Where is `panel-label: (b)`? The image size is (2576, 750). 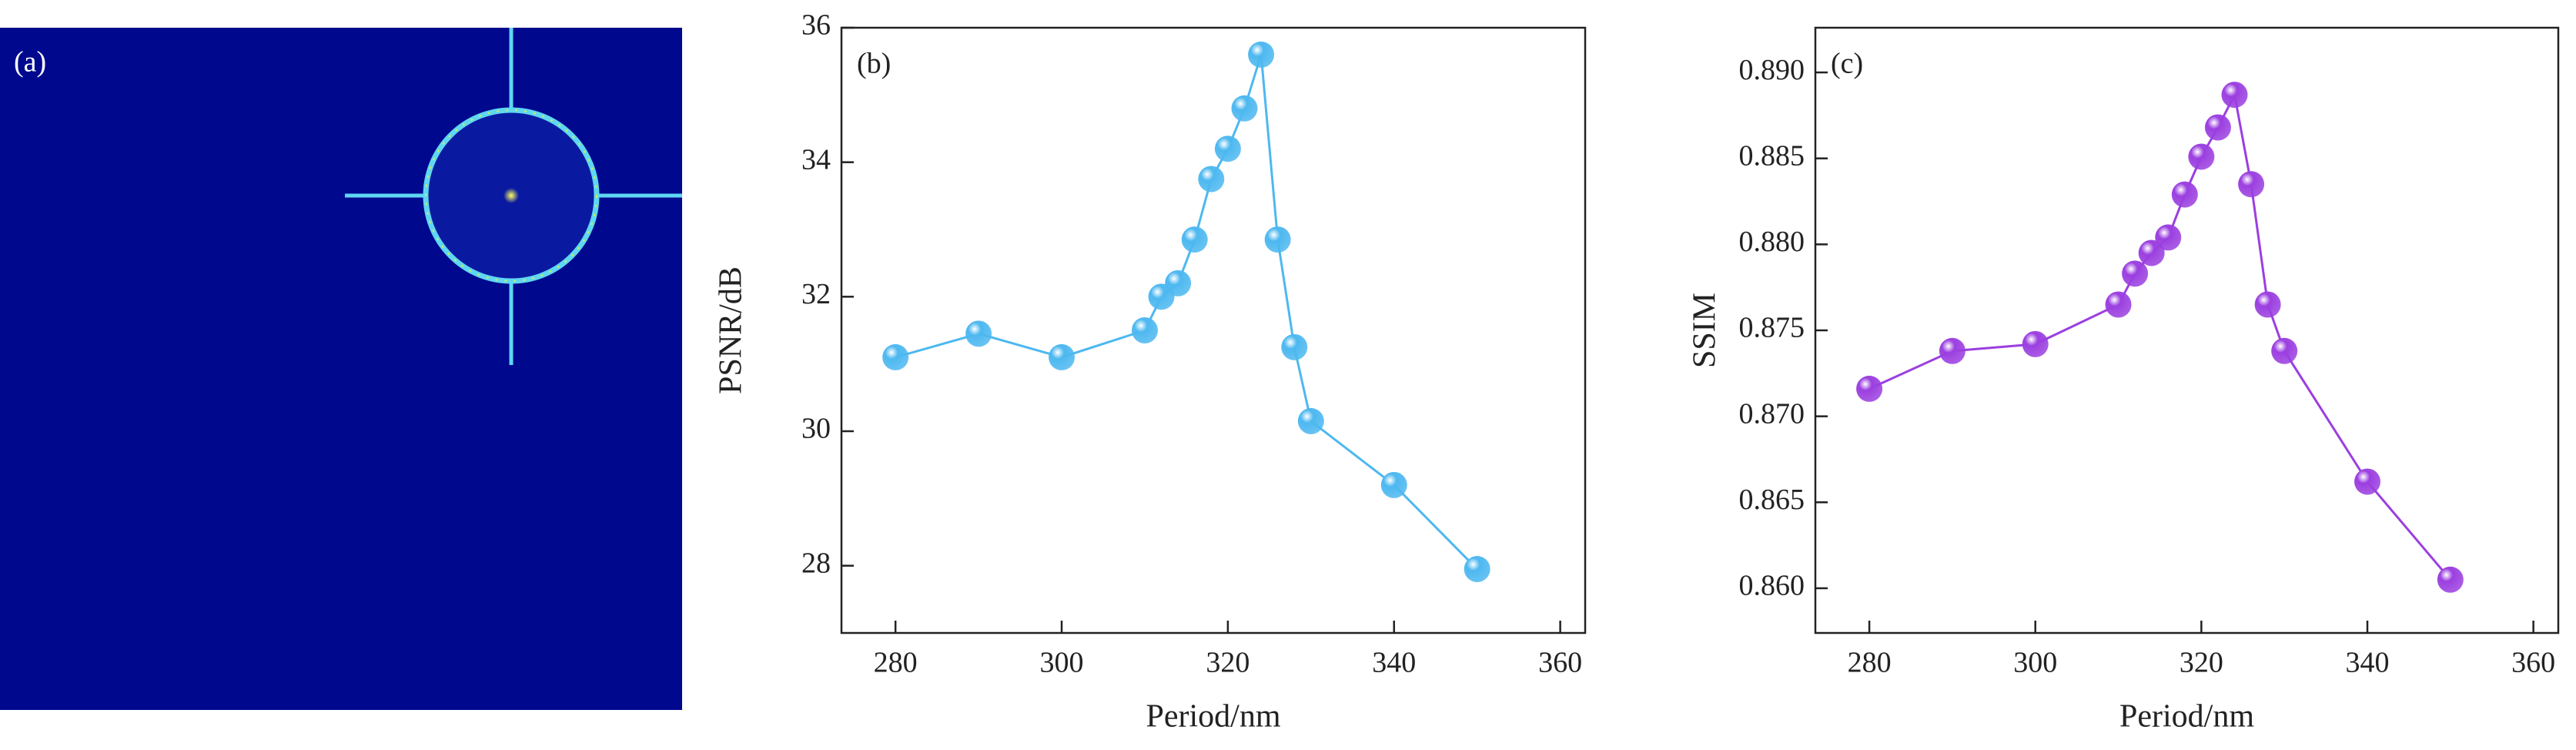 panel-label: (b) is located at coordinates (874, 64).